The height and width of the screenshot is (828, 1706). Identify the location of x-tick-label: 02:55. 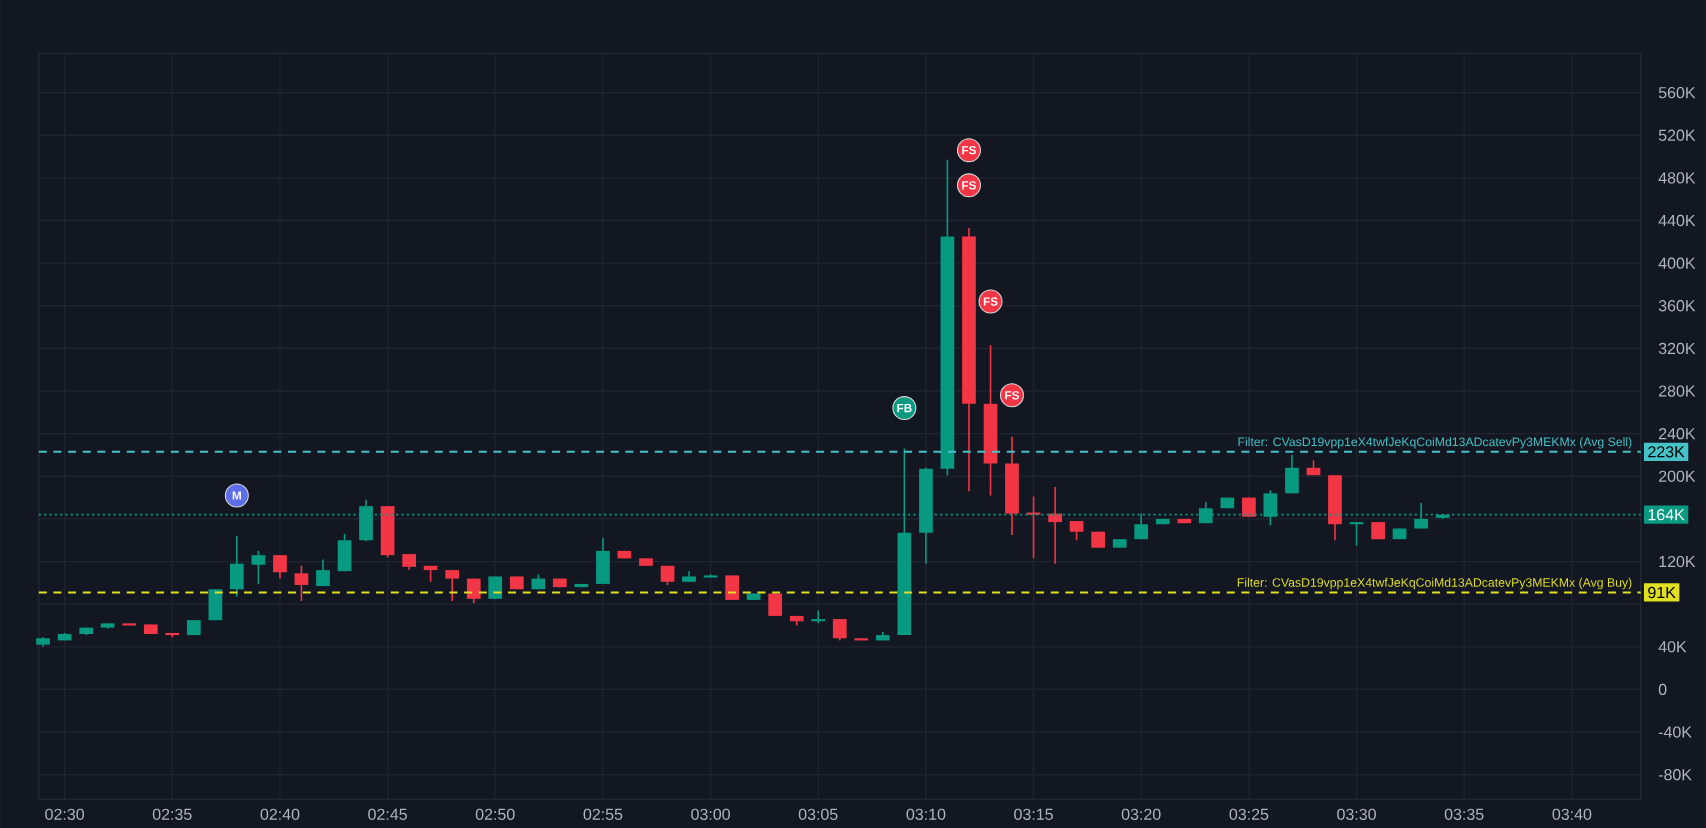
(603, 814).